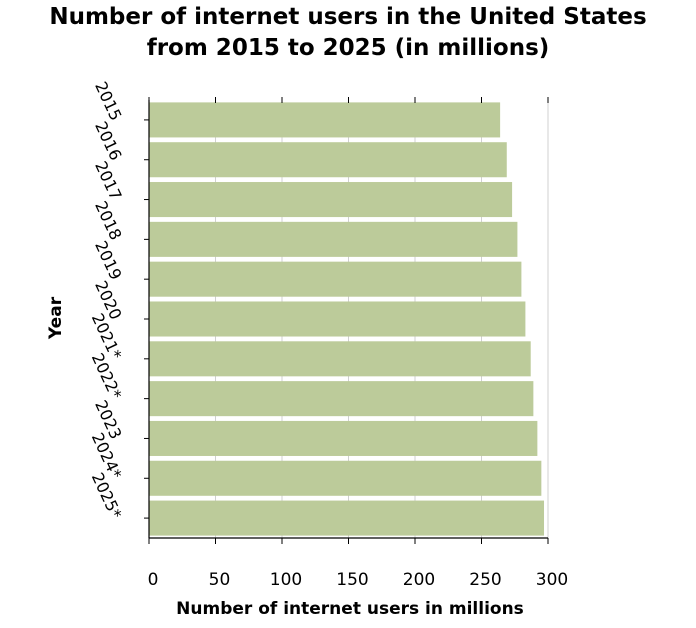 This screenshot has width=696, height=628. I want to click on y-tick-label-2016: 2016, so click(108, 140).